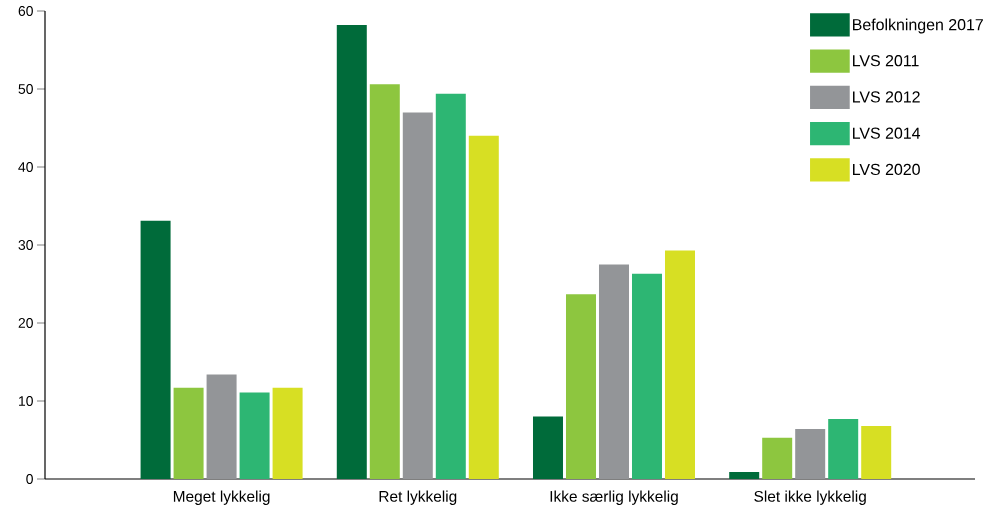  Describe the element at coordinates (25, 245) in the screenshot. I see `y-tick-label: 30` at that location.